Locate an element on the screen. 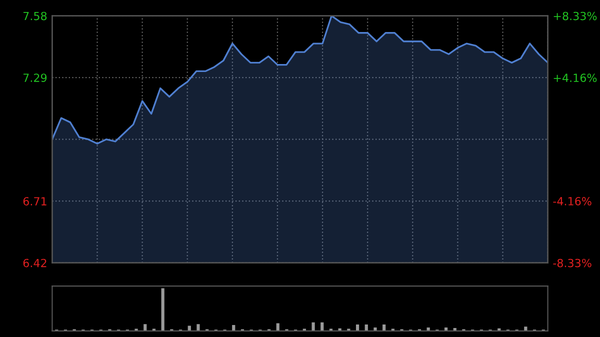 The width and height of the screenshot is (600, 337). y-tick-label: 7.29 is located at coordinates (35, 78).